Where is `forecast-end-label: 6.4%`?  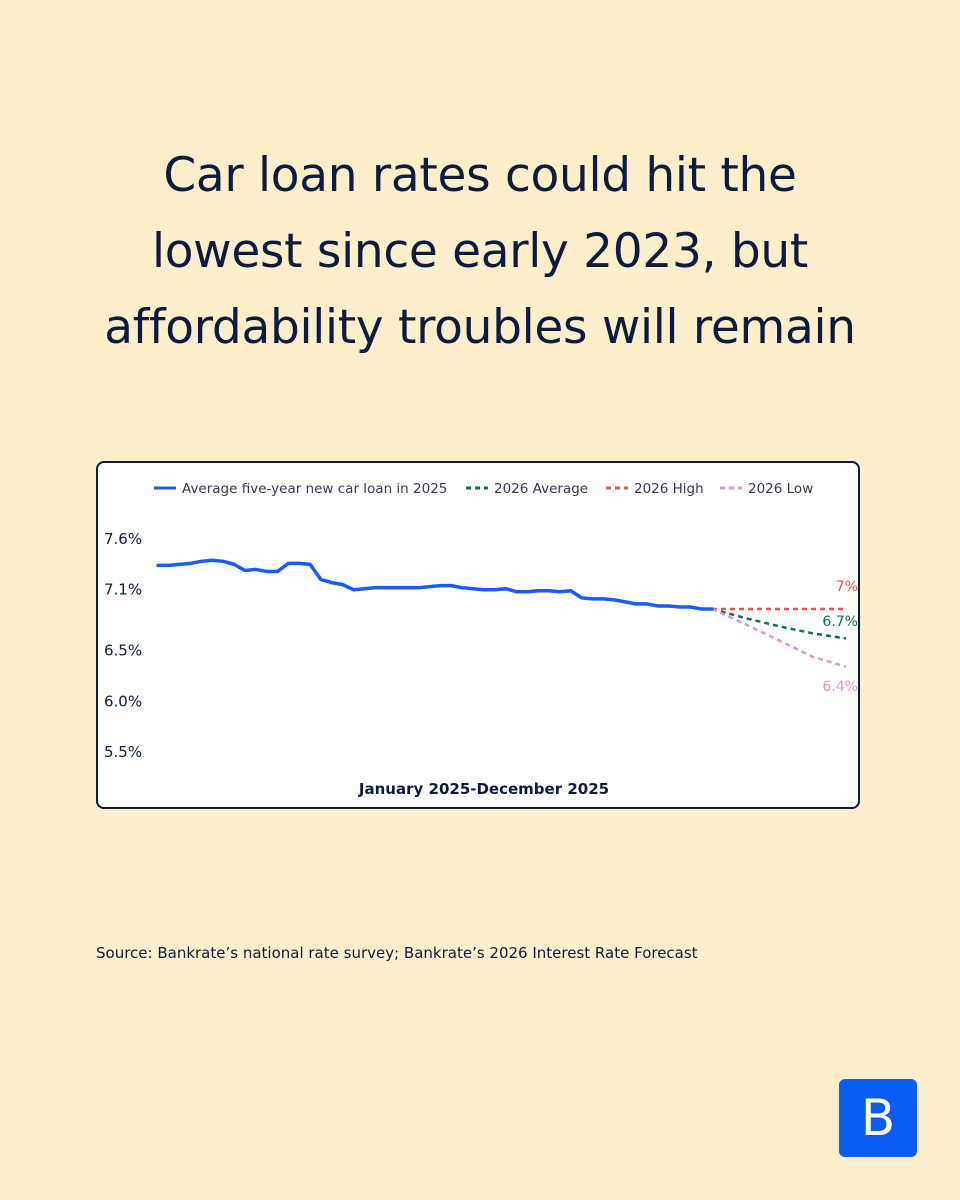
forecast-end-label: 6.4% is located at coordinates (840, 687).